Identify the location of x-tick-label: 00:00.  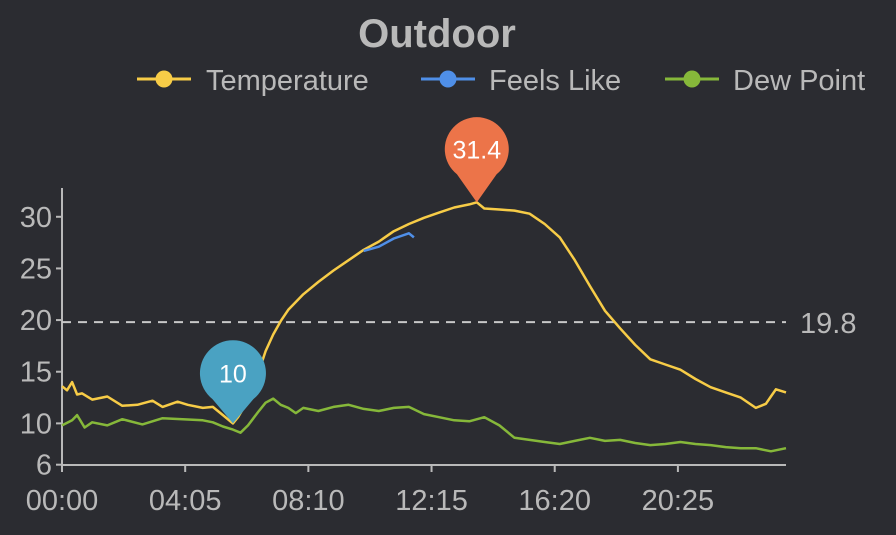
(62, 501).